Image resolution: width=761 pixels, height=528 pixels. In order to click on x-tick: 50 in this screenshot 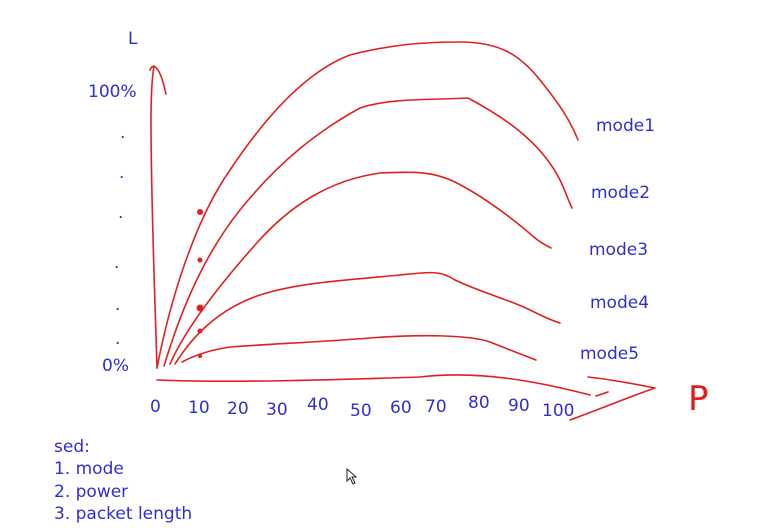, I will do `click(361, 411)`.